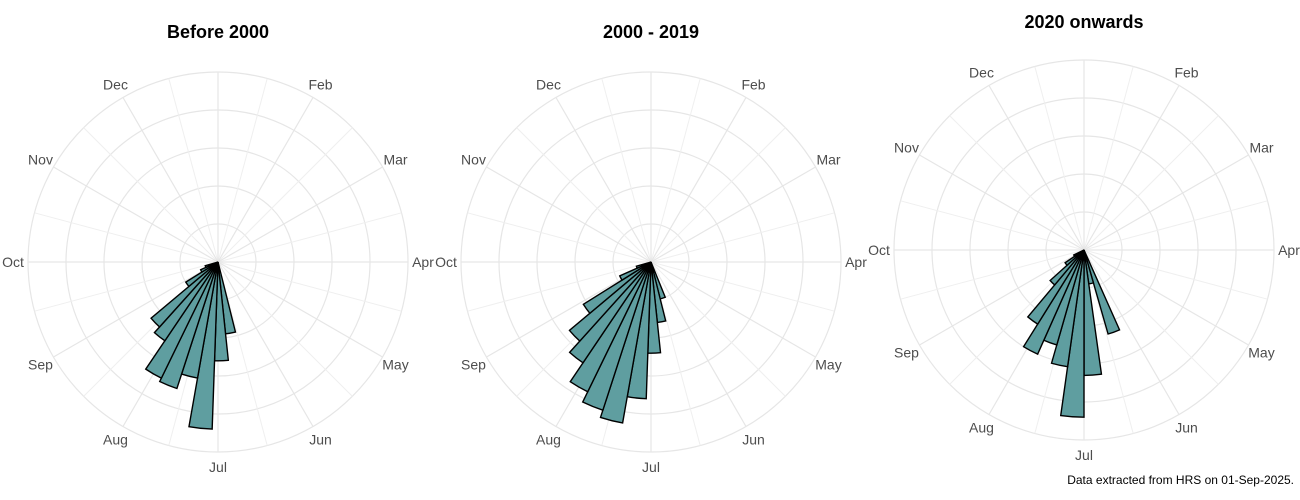  Describe the element at coordinates (1083, 22) in the screenshot. I see `chart-title: 2020 onwards` at that location.